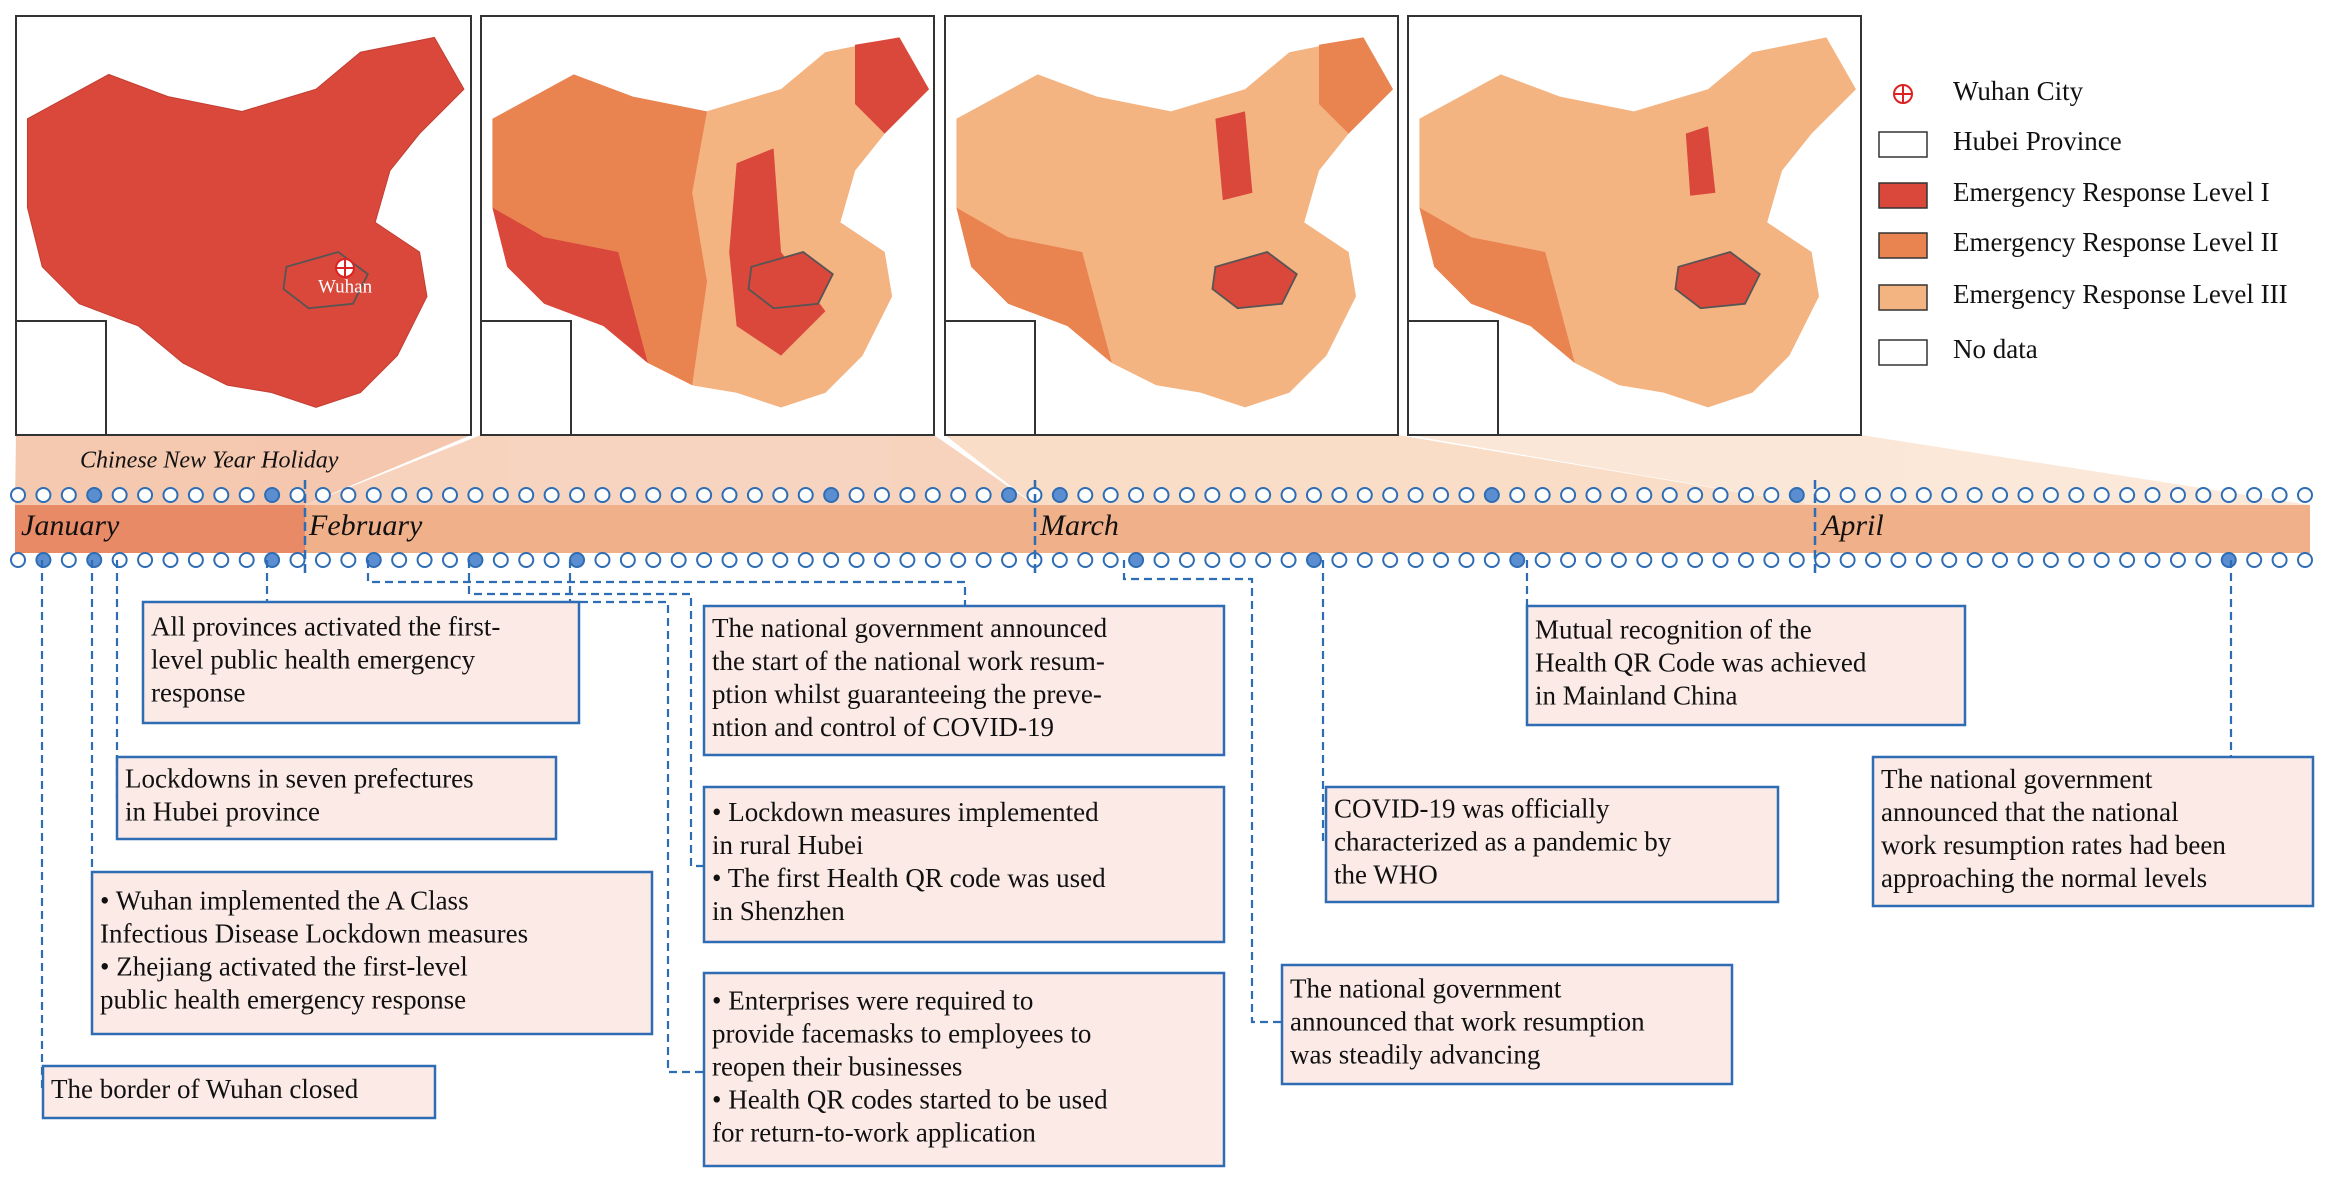  What do you see at coordinates (910, 1100) in the screenshot?
I see `event-text: • Health QR codes started to be used` at bounding box center [910, 1100].